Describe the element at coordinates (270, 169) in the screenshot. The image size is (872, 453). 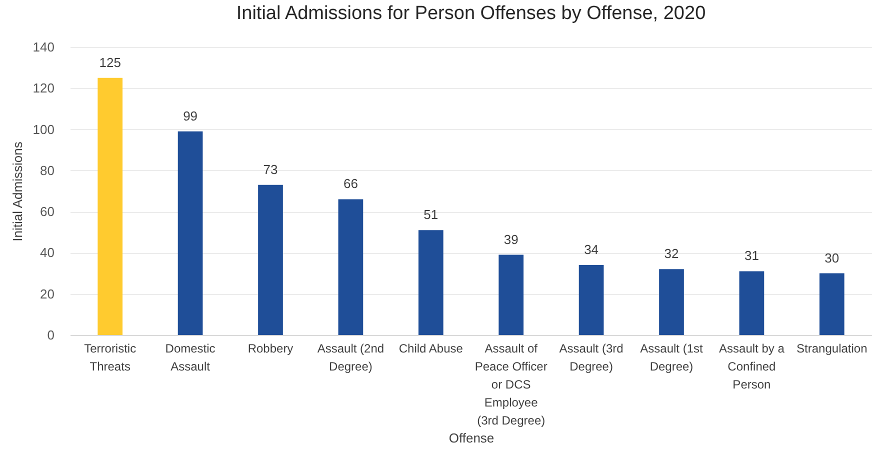
I see `data-label: 73` at that location.